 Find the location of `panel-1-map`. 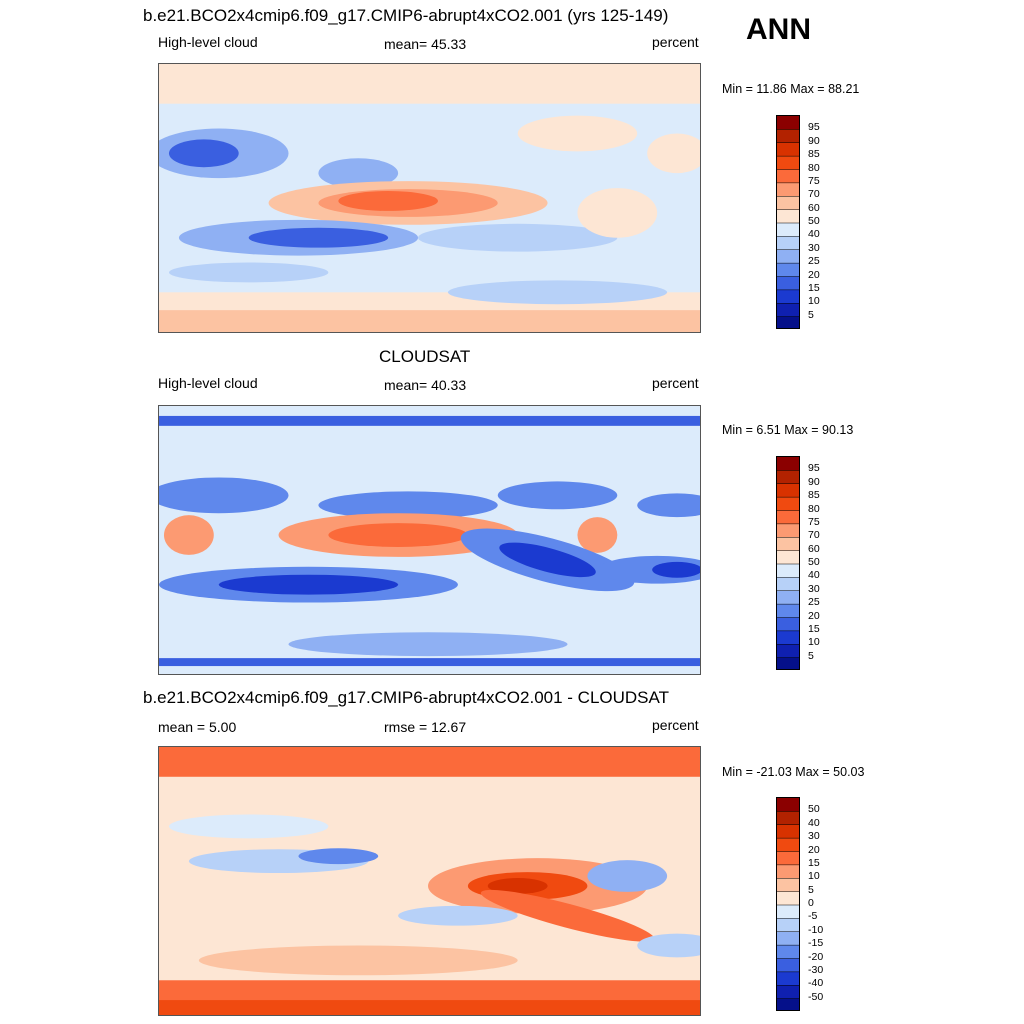

panel-1-map is located at coordinates (429, 198).